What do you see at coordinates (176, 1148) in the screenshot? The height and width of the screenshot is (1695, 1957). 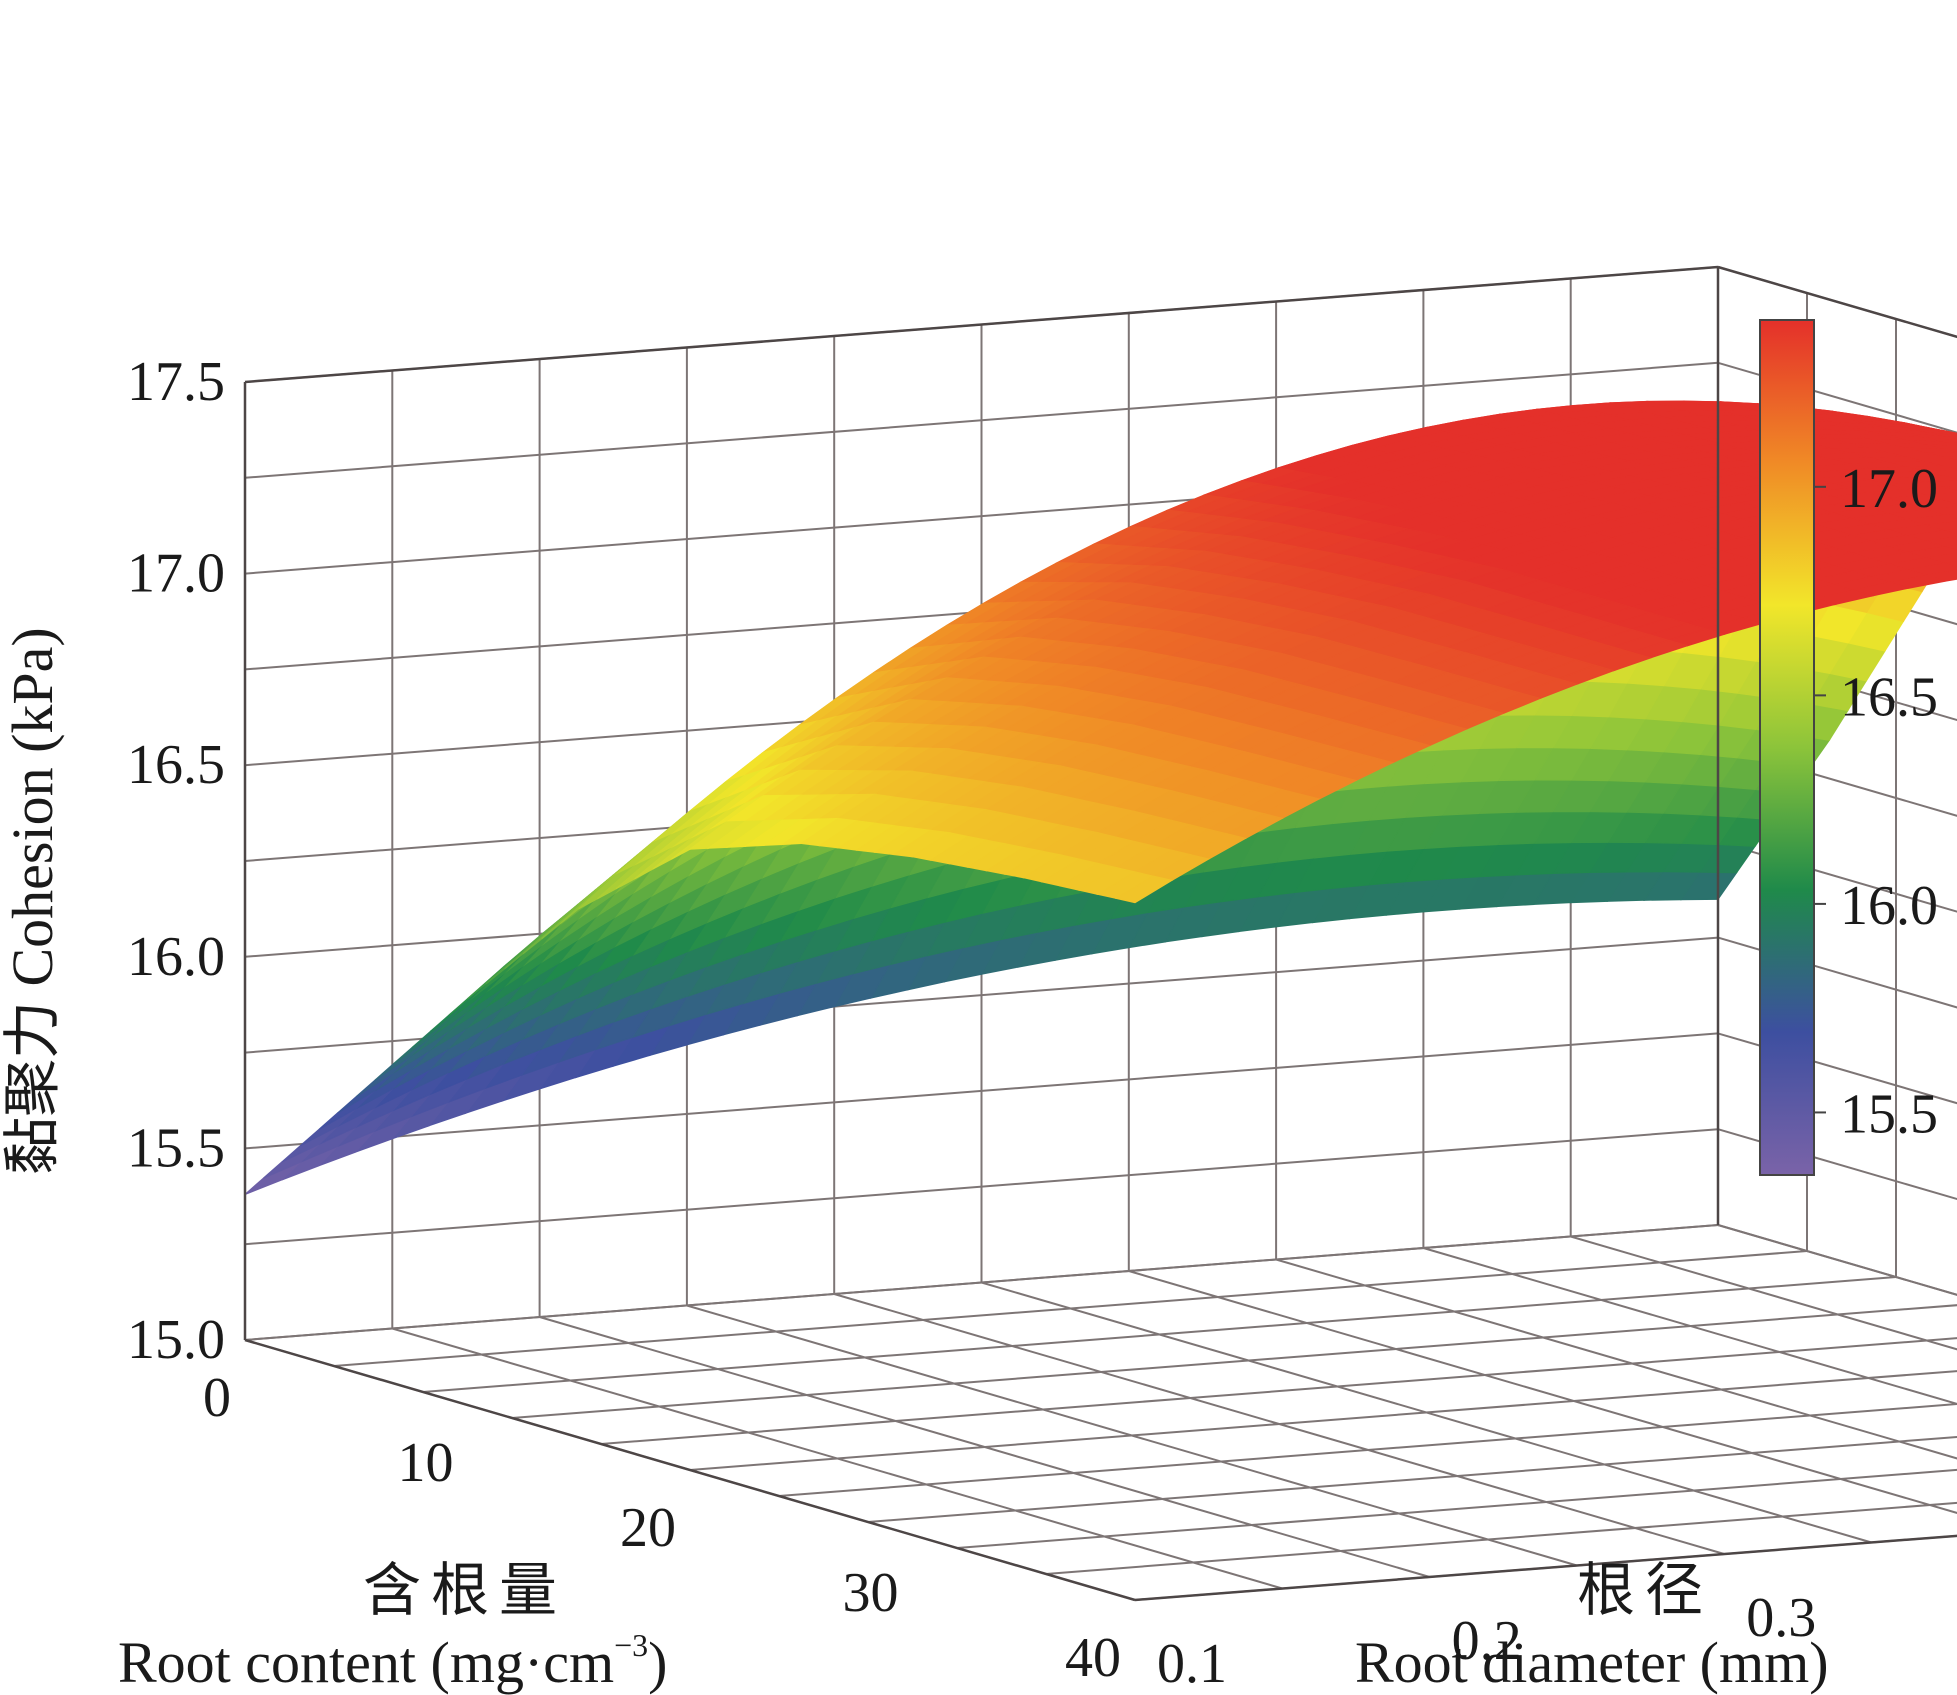 I see `z-tick-label: 15.5` at bounding box center [176, 1148].